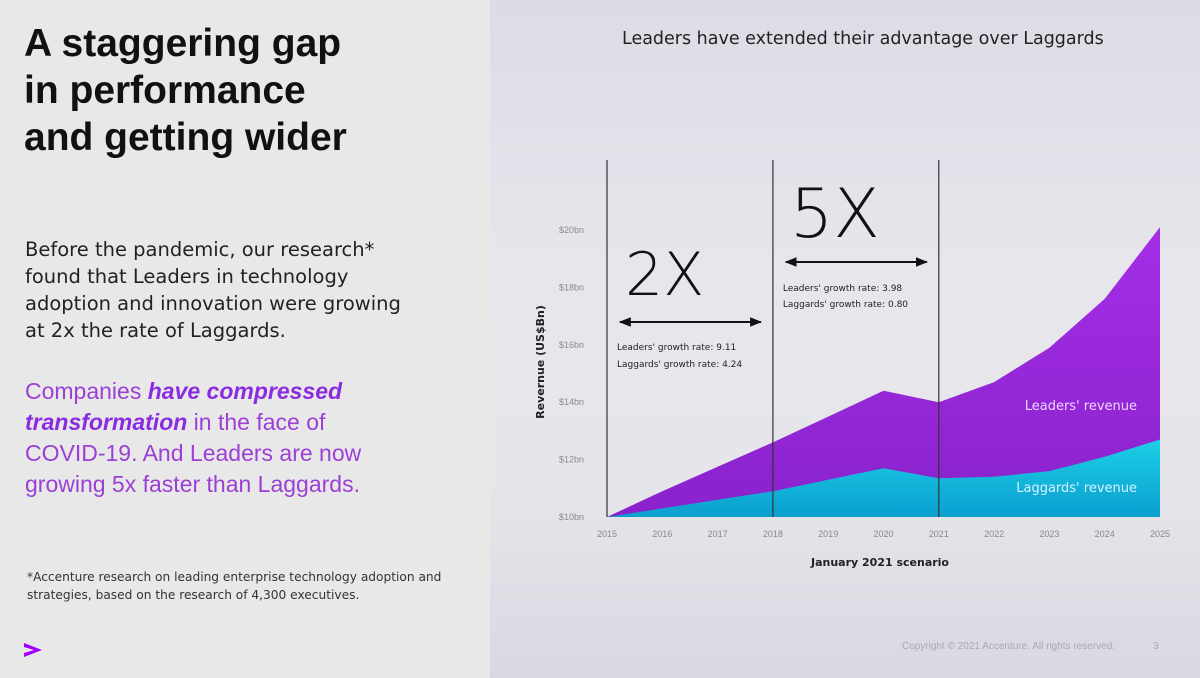  Describe the element at coordinates (245, 391) in the screenshot. I see `highlight-emphasis: have compressed` at that location.